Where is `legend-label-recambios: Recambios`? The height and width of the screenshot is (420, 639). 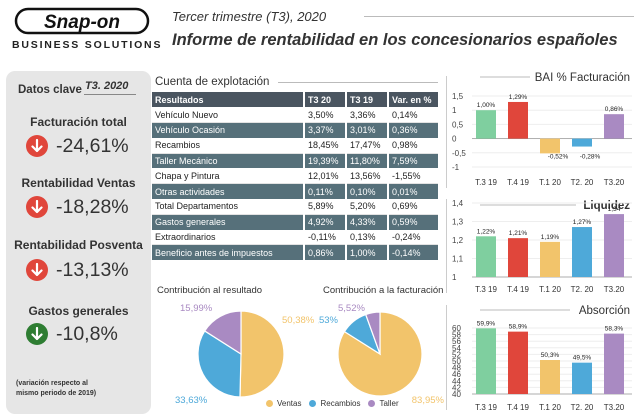 legend-label-recambios: Recambios is located at coordinates (340, 403).